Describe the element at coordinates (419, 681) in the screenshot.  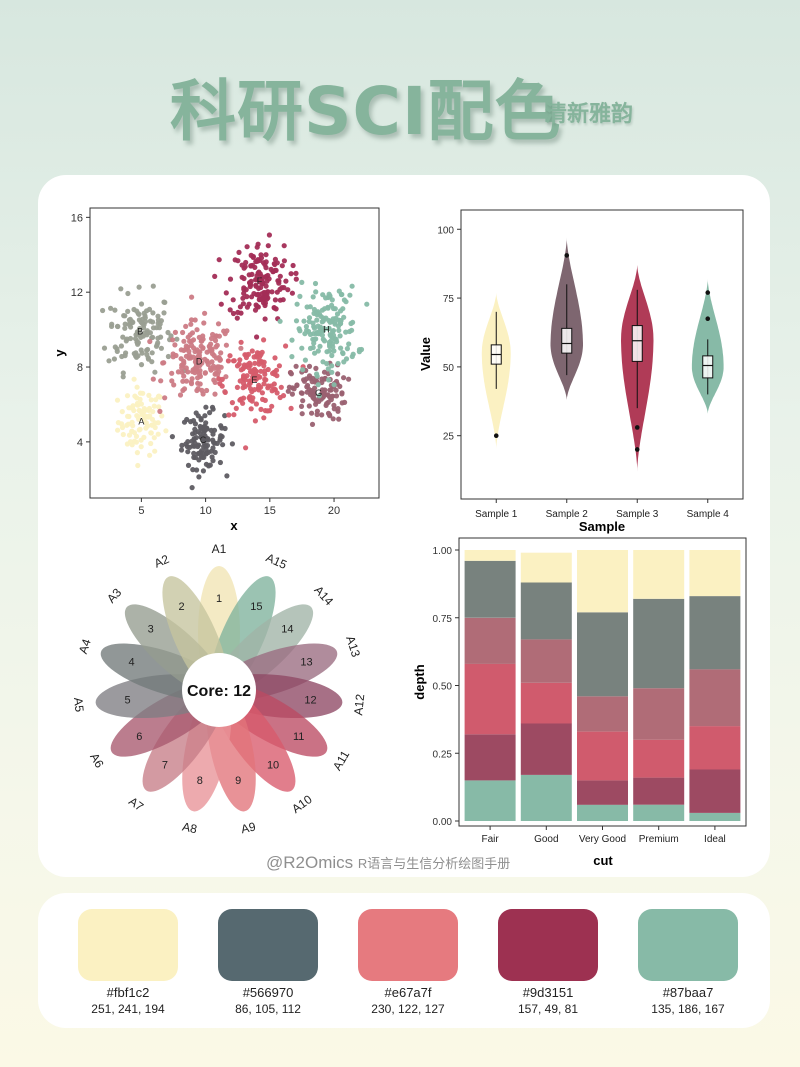
I see `bar-y-axis-title: depth` at that location.